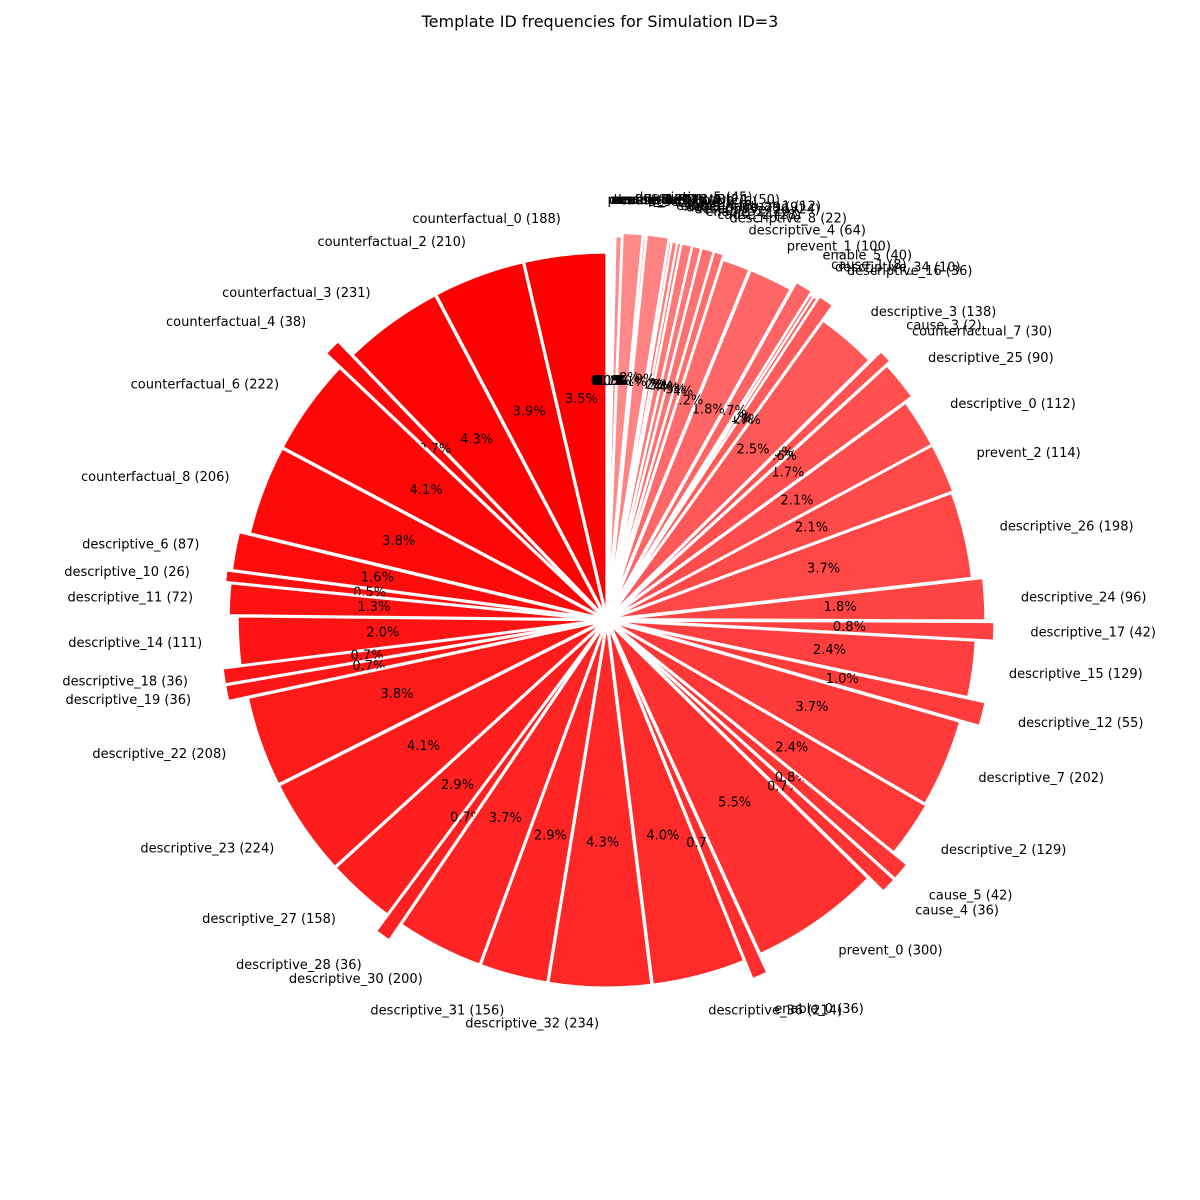  I want to click on slice-label: descriptive_28 (36), so click(299, 965).